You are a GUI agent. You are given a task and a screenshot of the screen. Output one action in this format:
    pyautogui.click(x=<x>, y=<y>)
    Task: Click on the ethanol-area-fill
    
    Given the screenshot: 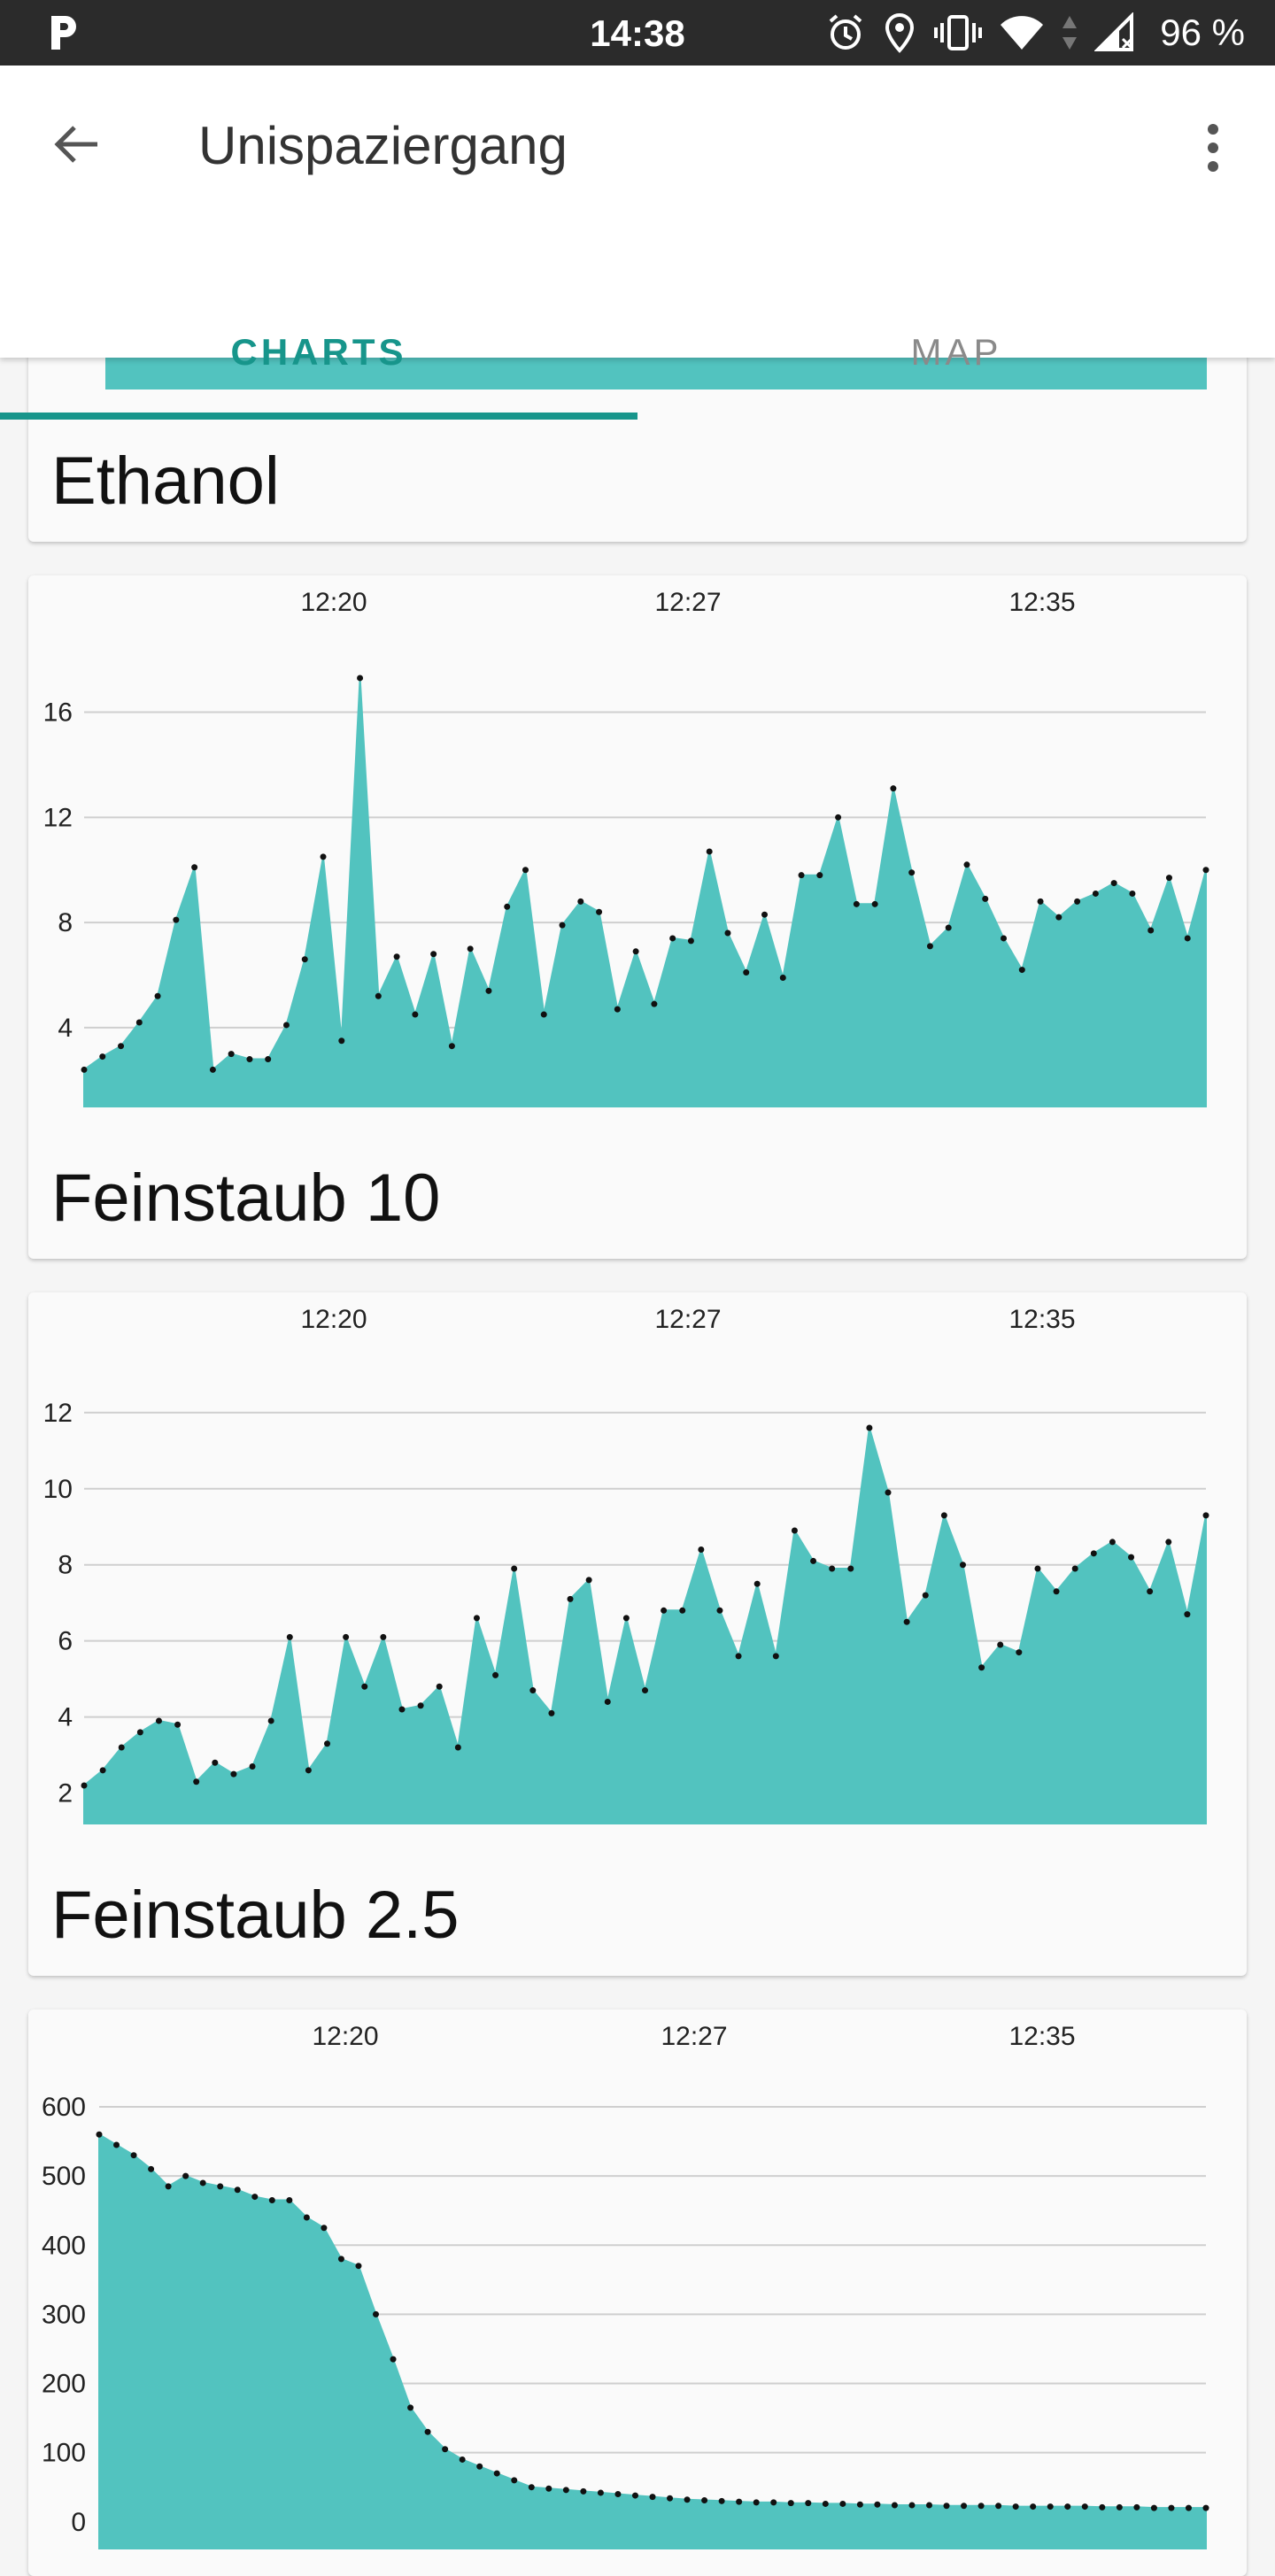 What is the action you would take?
    pyautogui.click(x=656, y=371)
    